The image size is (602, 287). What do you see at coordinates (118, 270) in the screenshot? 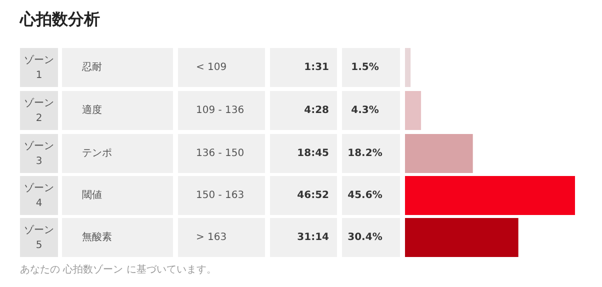
I see `text: あなたの 心拍数ゾーン に基づいています。` at bounding box center [118, 270].